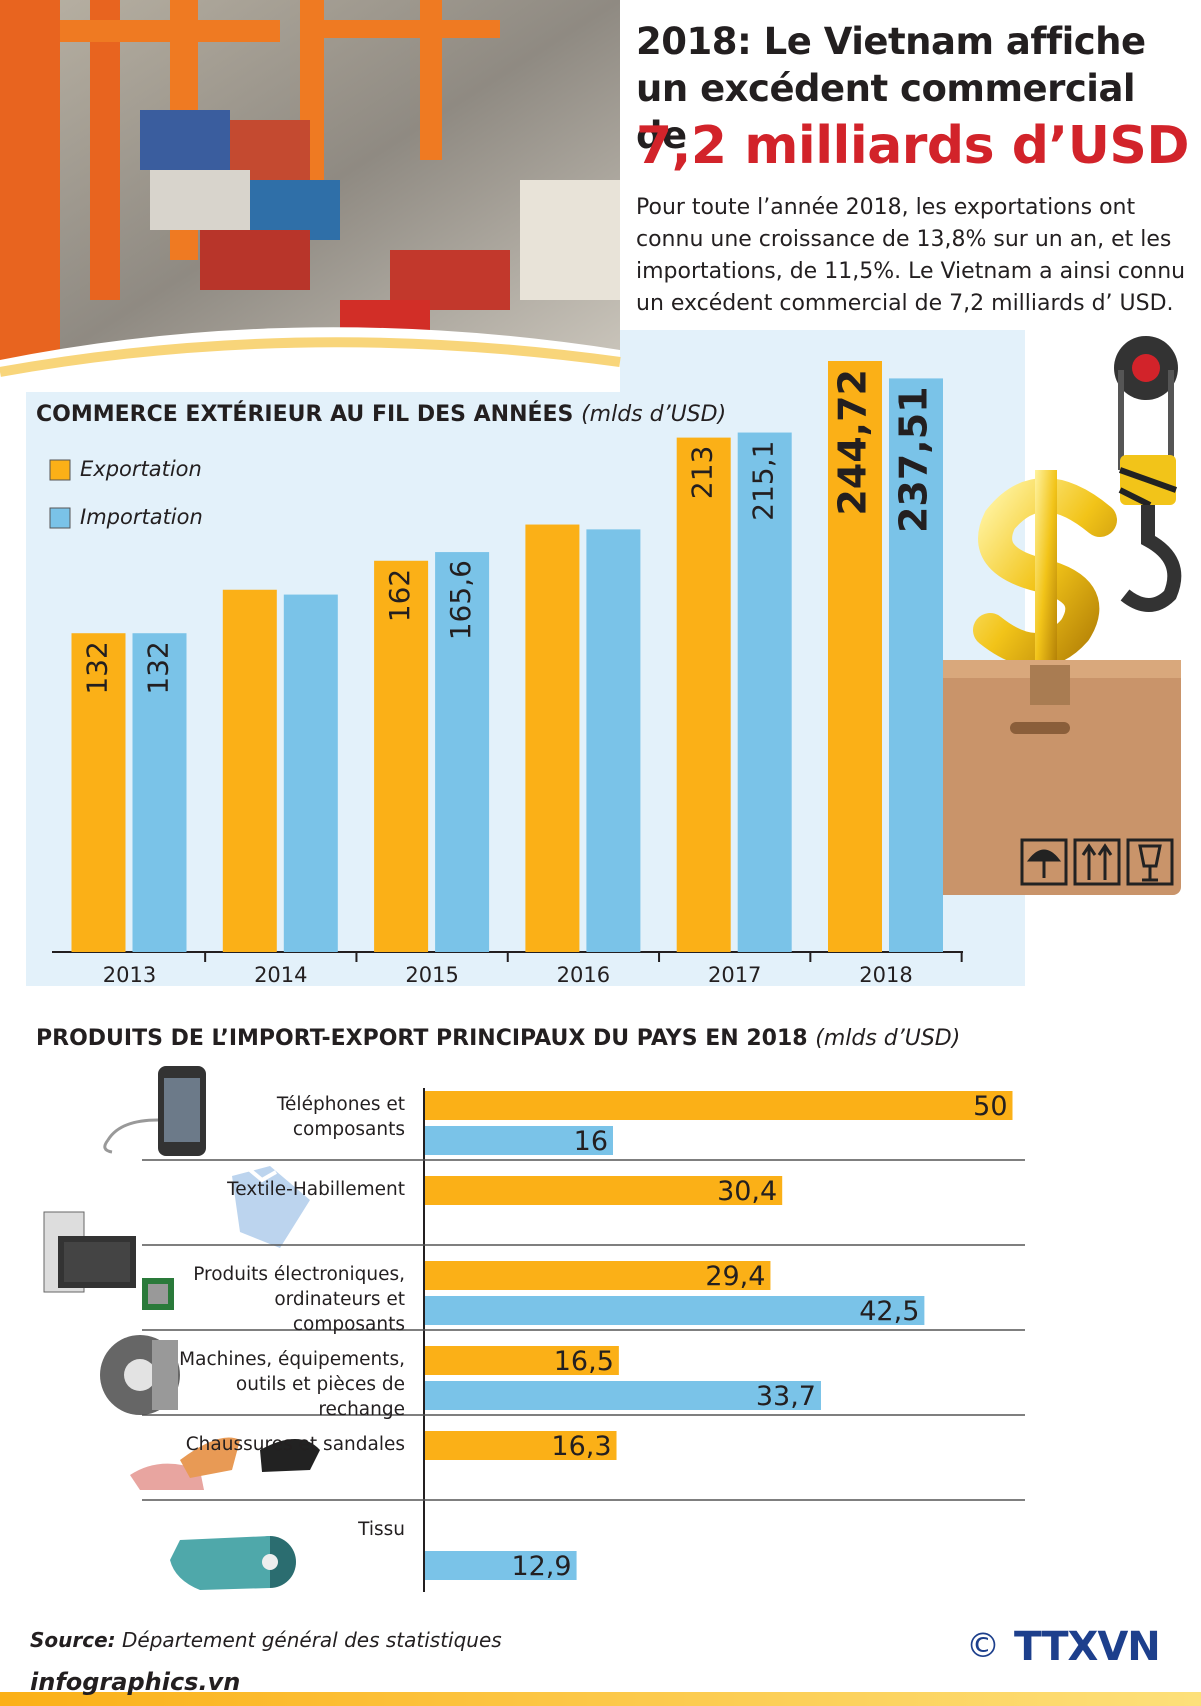 The width and height of the screenshot is (1201, 1706). Describe the element at coordinates (885, 975) in the screenshot. I see `x-tick-label: 2018` at that location.